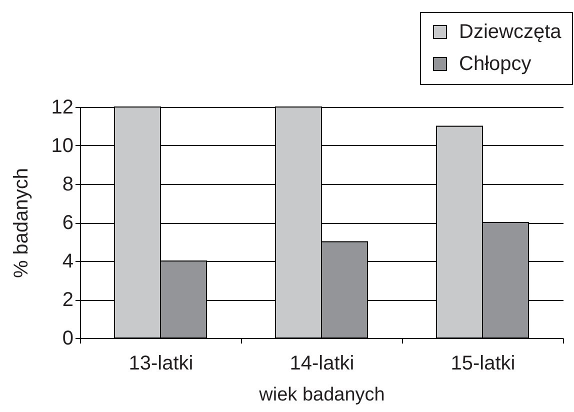 The width and height of the screenshot is (574, 412). I want to click on y-tick-label: 0, so click(68, 339).